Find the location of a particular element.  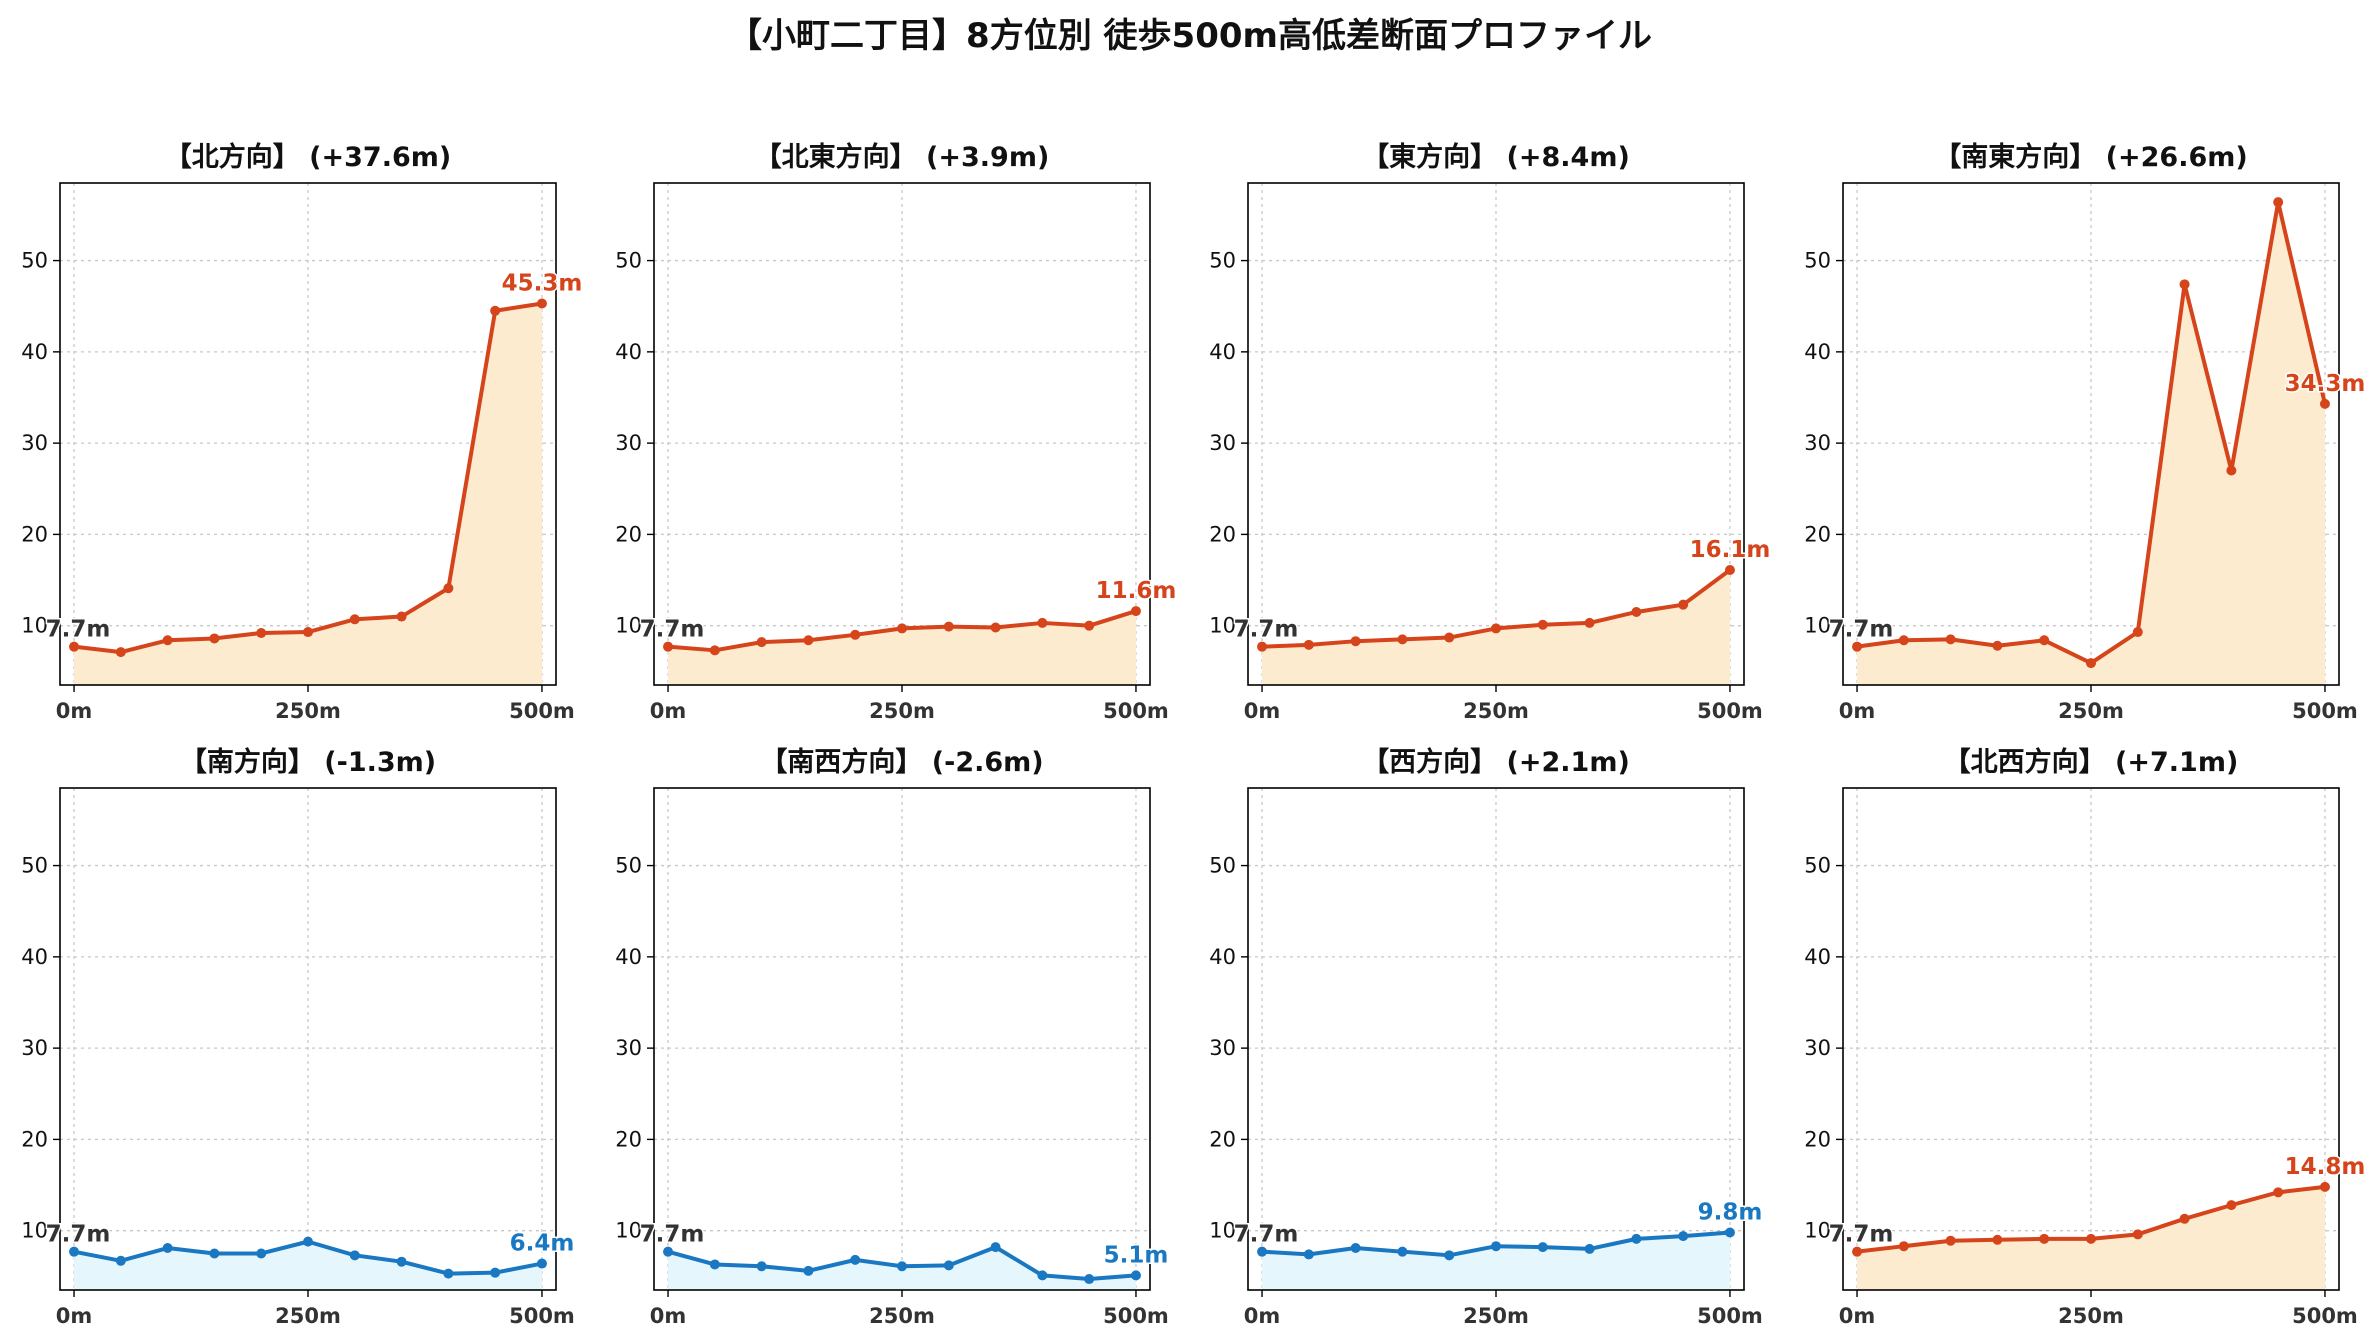

end-value-label: 16.1m is located at coordinates (1730, 550).